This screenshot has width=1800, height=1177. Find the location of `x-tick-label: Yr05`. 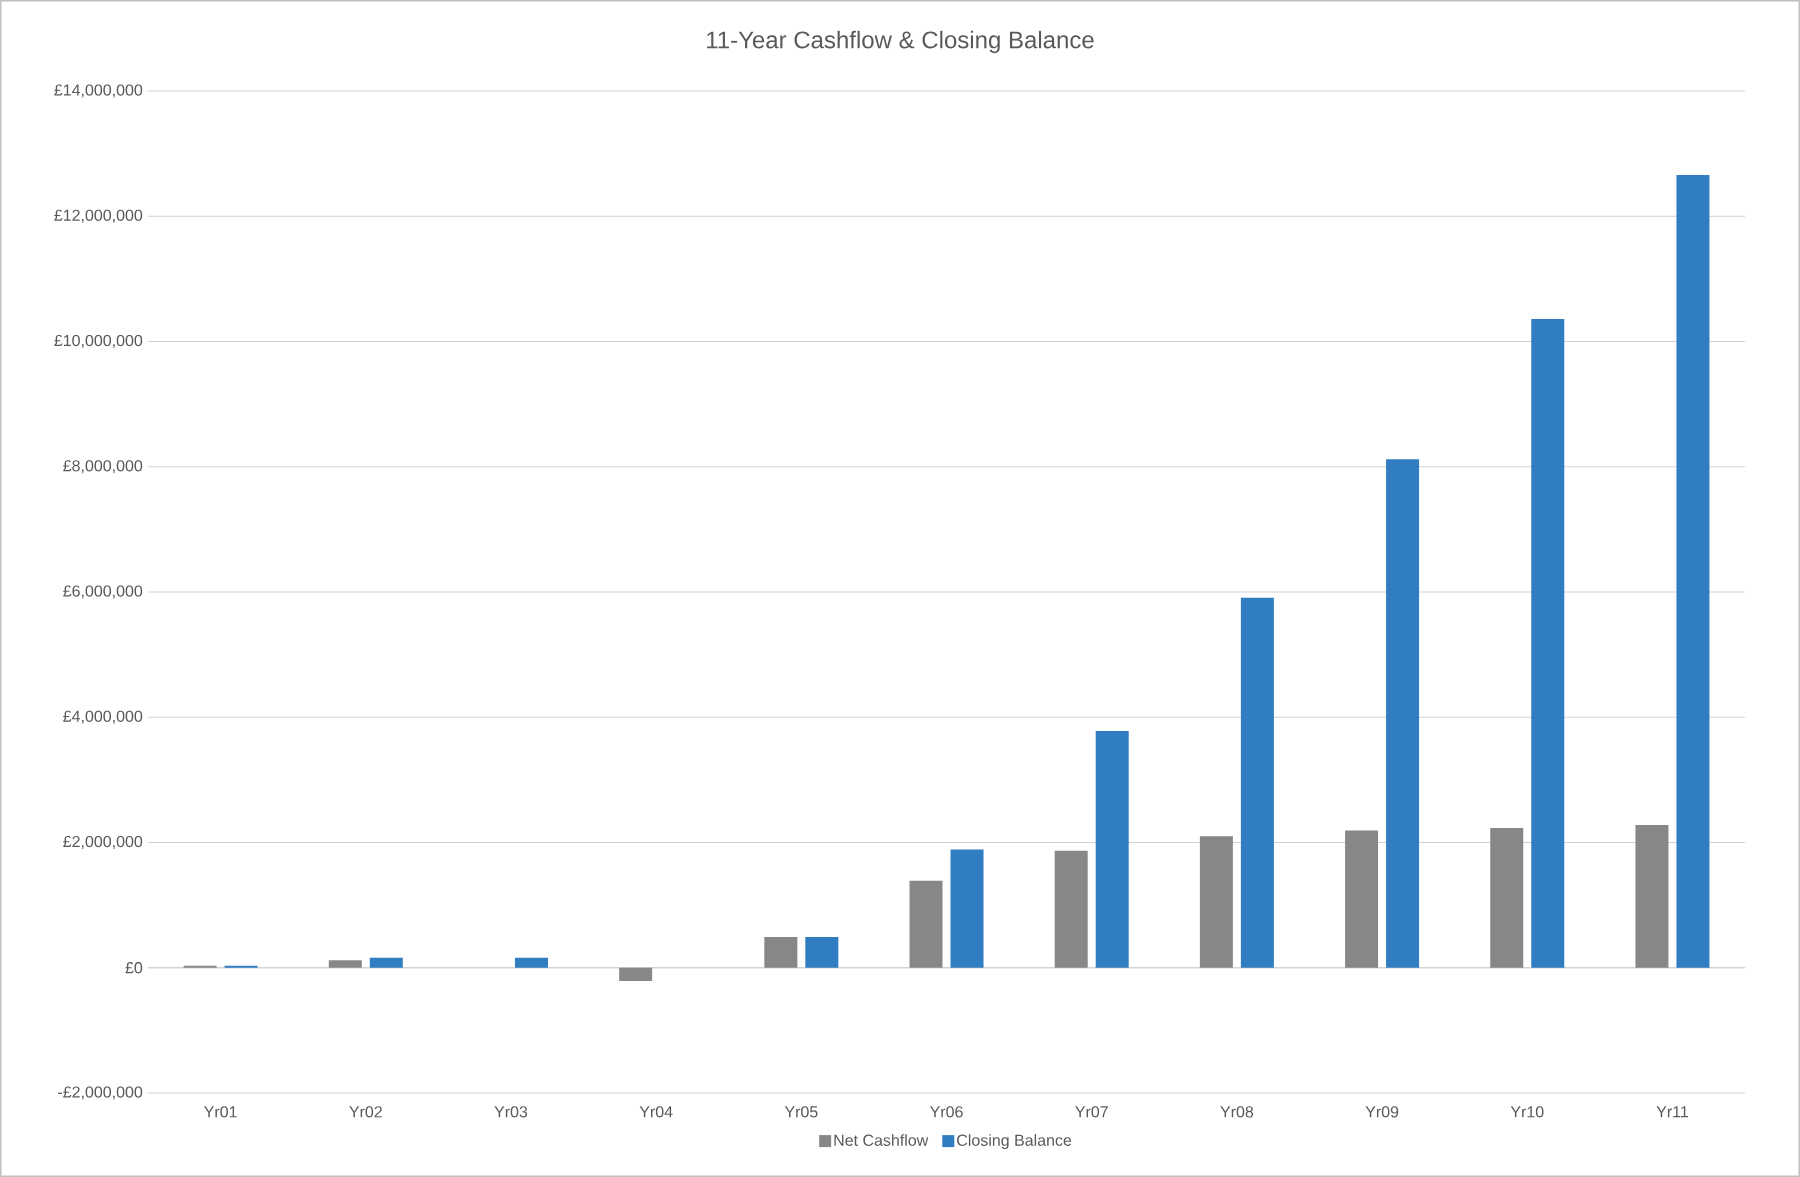

x-tick-label: Yr05 is located at coordinates (801, 1112).